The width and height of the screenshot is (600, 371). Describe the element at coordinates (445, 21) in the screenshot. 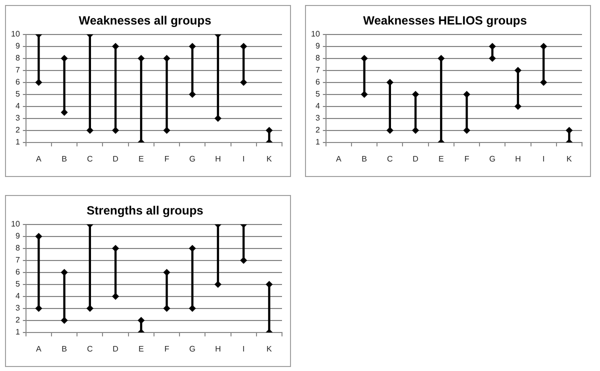

I see `chart-title: Weaknesses HELIOS groups` at that location.